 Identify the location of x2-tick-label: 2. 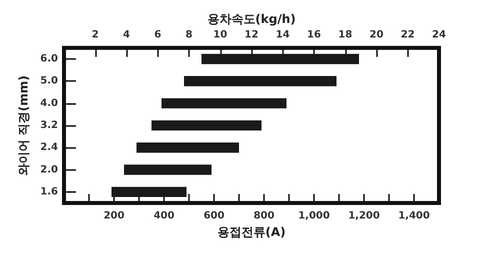
(95, 34).